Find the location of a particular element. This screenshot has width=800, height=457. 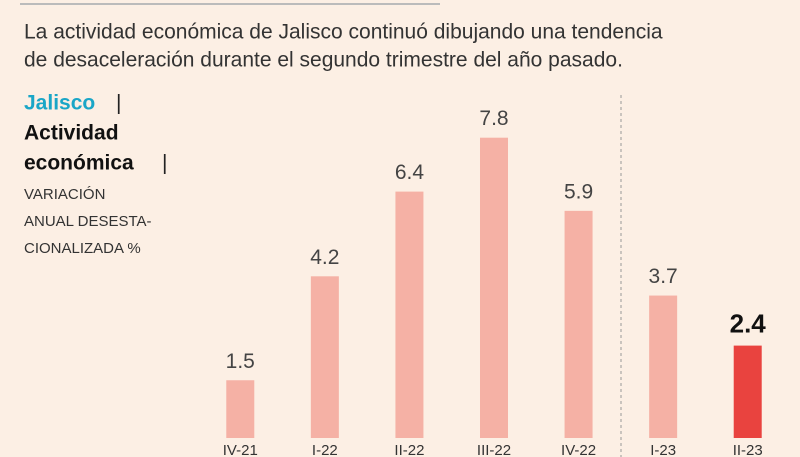

x-tick-label: II-23 is located at coordinates (748, 449).